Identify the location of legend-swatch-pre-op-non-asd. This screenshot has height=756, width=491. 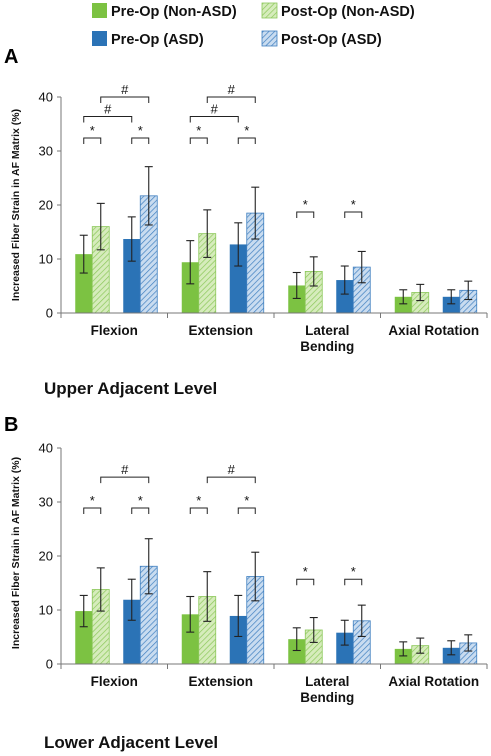
(99, 10).